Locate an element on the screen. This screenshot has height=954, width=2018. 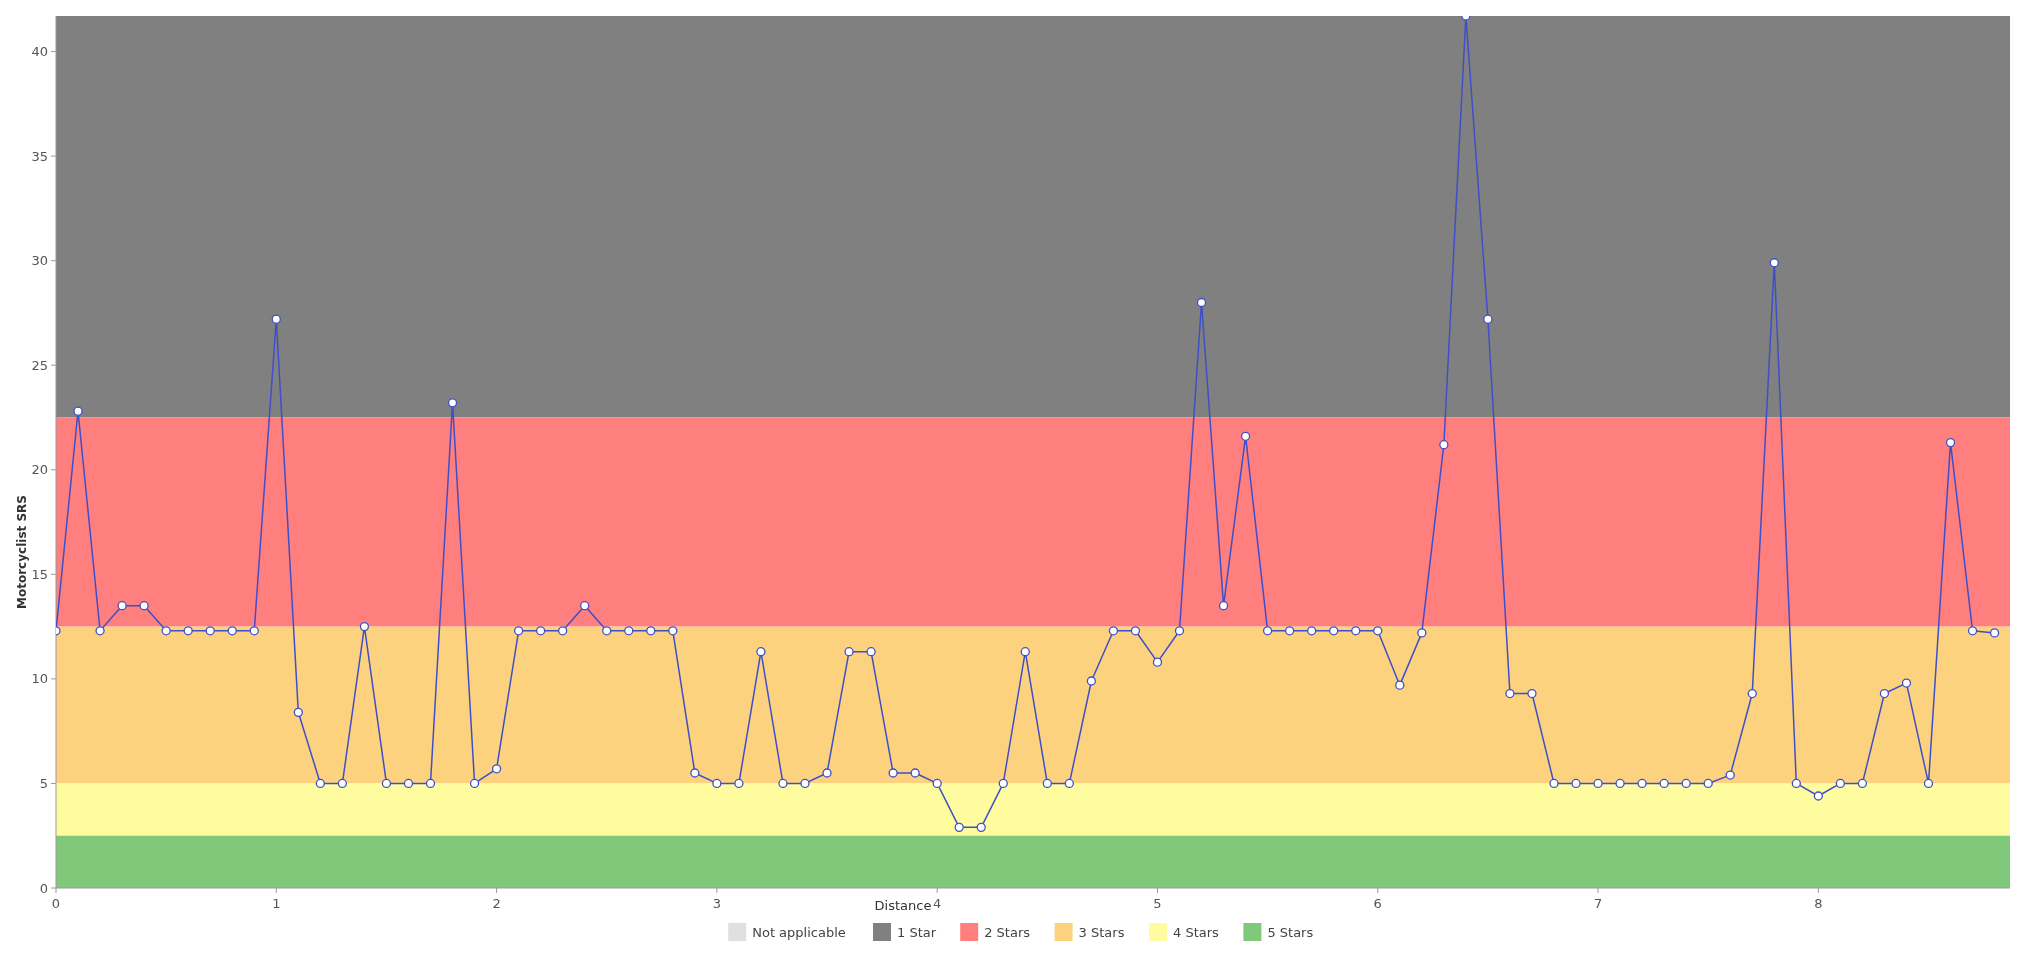
x-tick-label: 6 is located at coordinates (1377, 903).